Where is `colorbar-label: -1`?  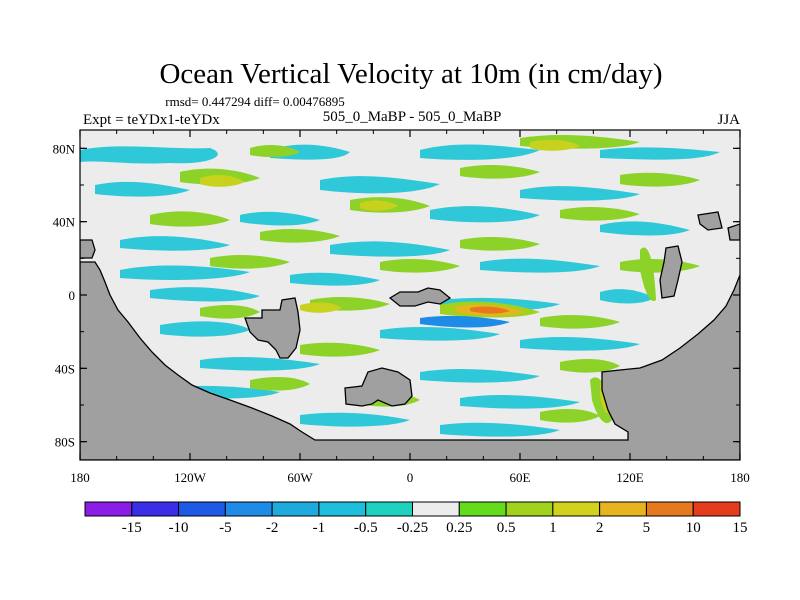 colorbar-label: -1 is located at coordinates (319, 528).